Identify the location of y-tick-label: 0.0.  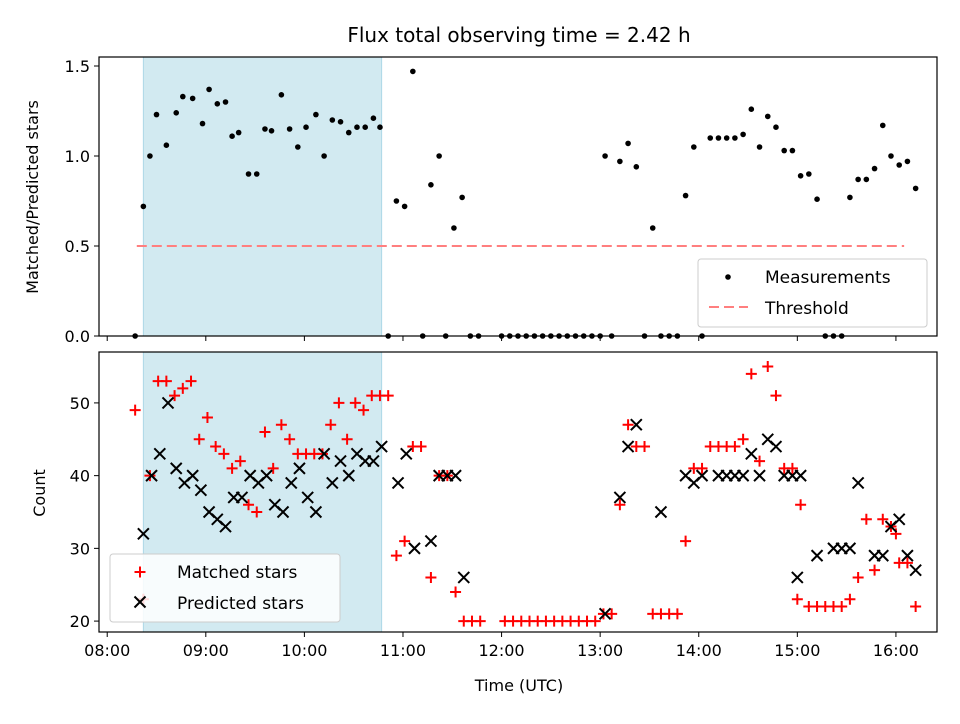
(77, 336).